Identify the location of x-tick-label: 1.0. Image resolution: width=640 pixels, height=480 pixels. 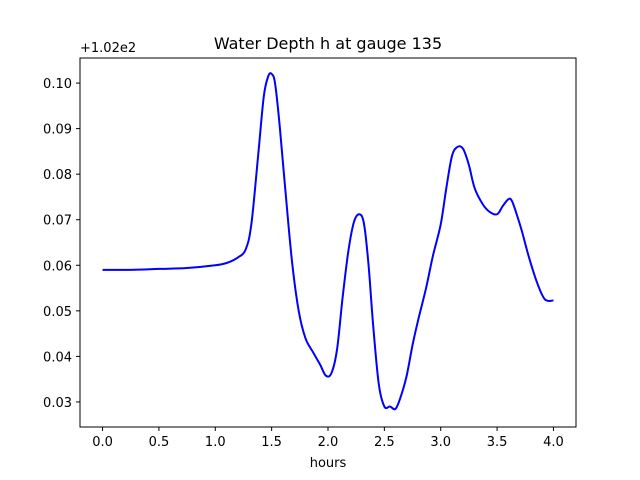
(215, 442).